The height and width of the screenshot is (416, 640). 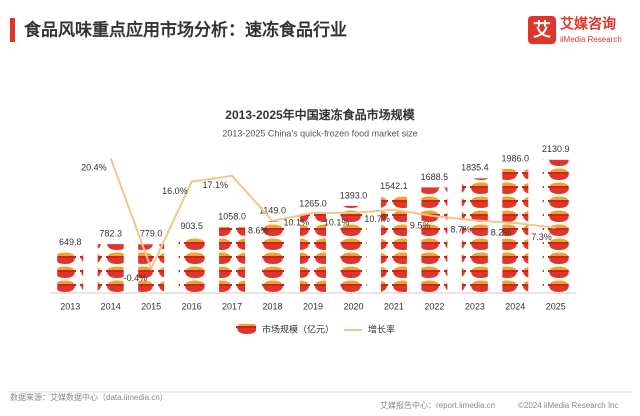 What do you see at coordinates (185, 29) in the screenshot?
I see `page-title: 食品风味重点应用市场分析：速冻食品行业` at bounding box center [185, 29].